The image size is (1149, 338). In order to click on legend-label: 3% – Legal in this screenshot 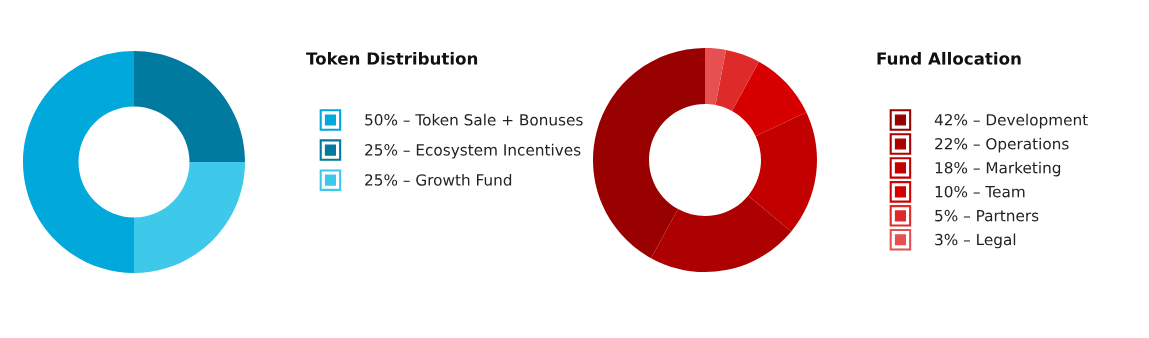, I will do `click(975, 241)`.